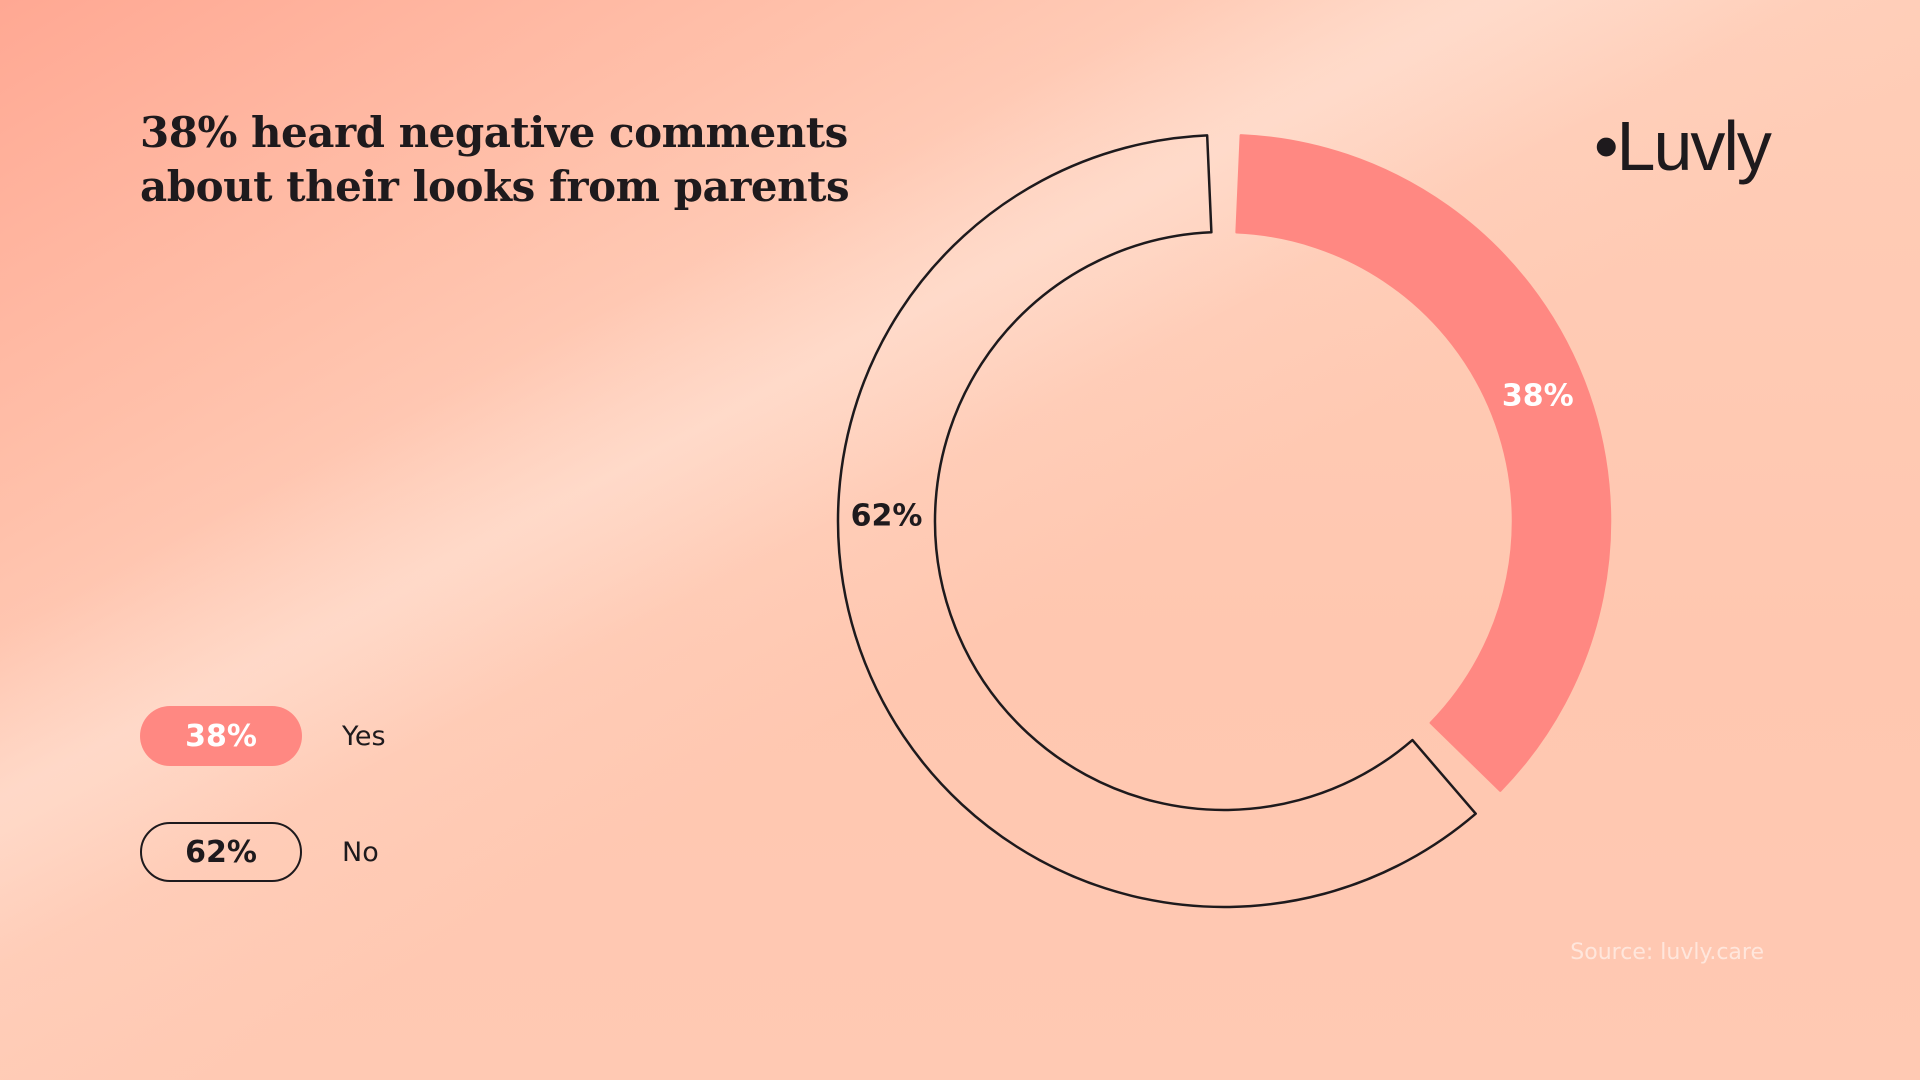 The width and height of the screenshot is (1920, 1080). Describe the element at coordinates (1667, 952) in the screenshot. I see `source-note: Source: luvly.care` at that location.